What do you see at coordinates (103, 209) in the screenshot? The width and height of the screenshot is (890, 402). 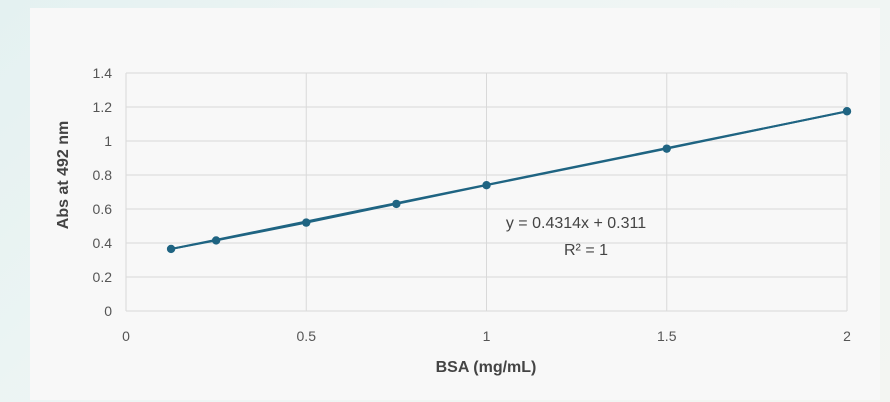 I see `y-tick-label: 0.6` at bounding box center [103, 209].